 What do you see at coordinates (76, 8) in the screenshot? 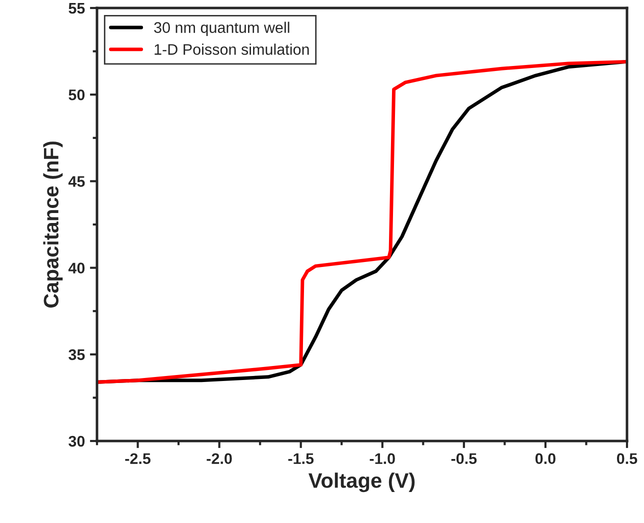
I see `y-tick-label: 55` at bounding box center [76, 8].